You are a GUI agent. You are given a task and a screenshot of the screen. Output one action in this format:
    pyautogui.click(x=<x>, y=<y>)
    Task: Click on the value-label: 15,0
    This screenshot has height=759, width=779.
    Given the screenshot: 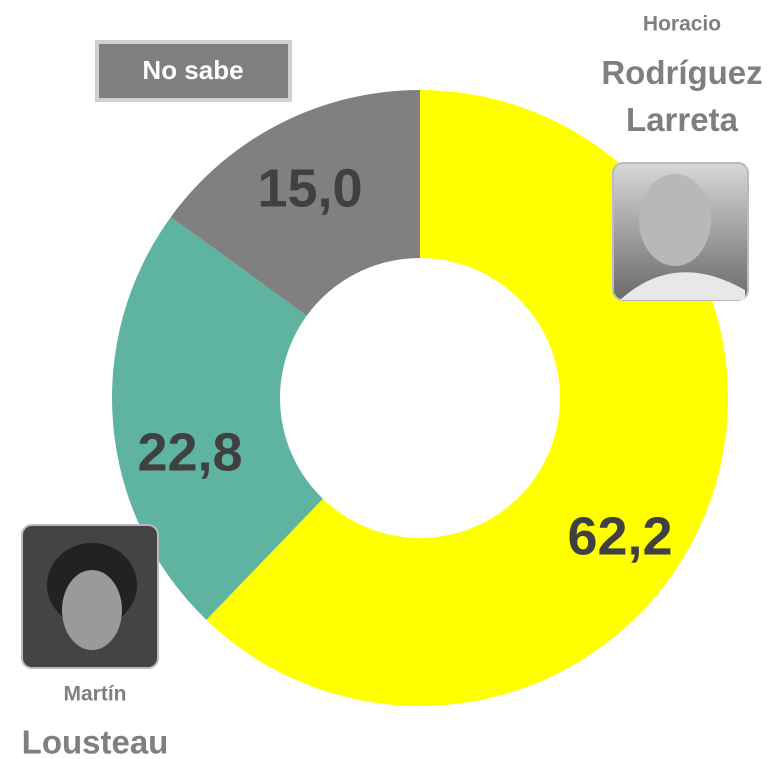 What is the action you would take?
    pyautogui.click(x=309, y=188)
    